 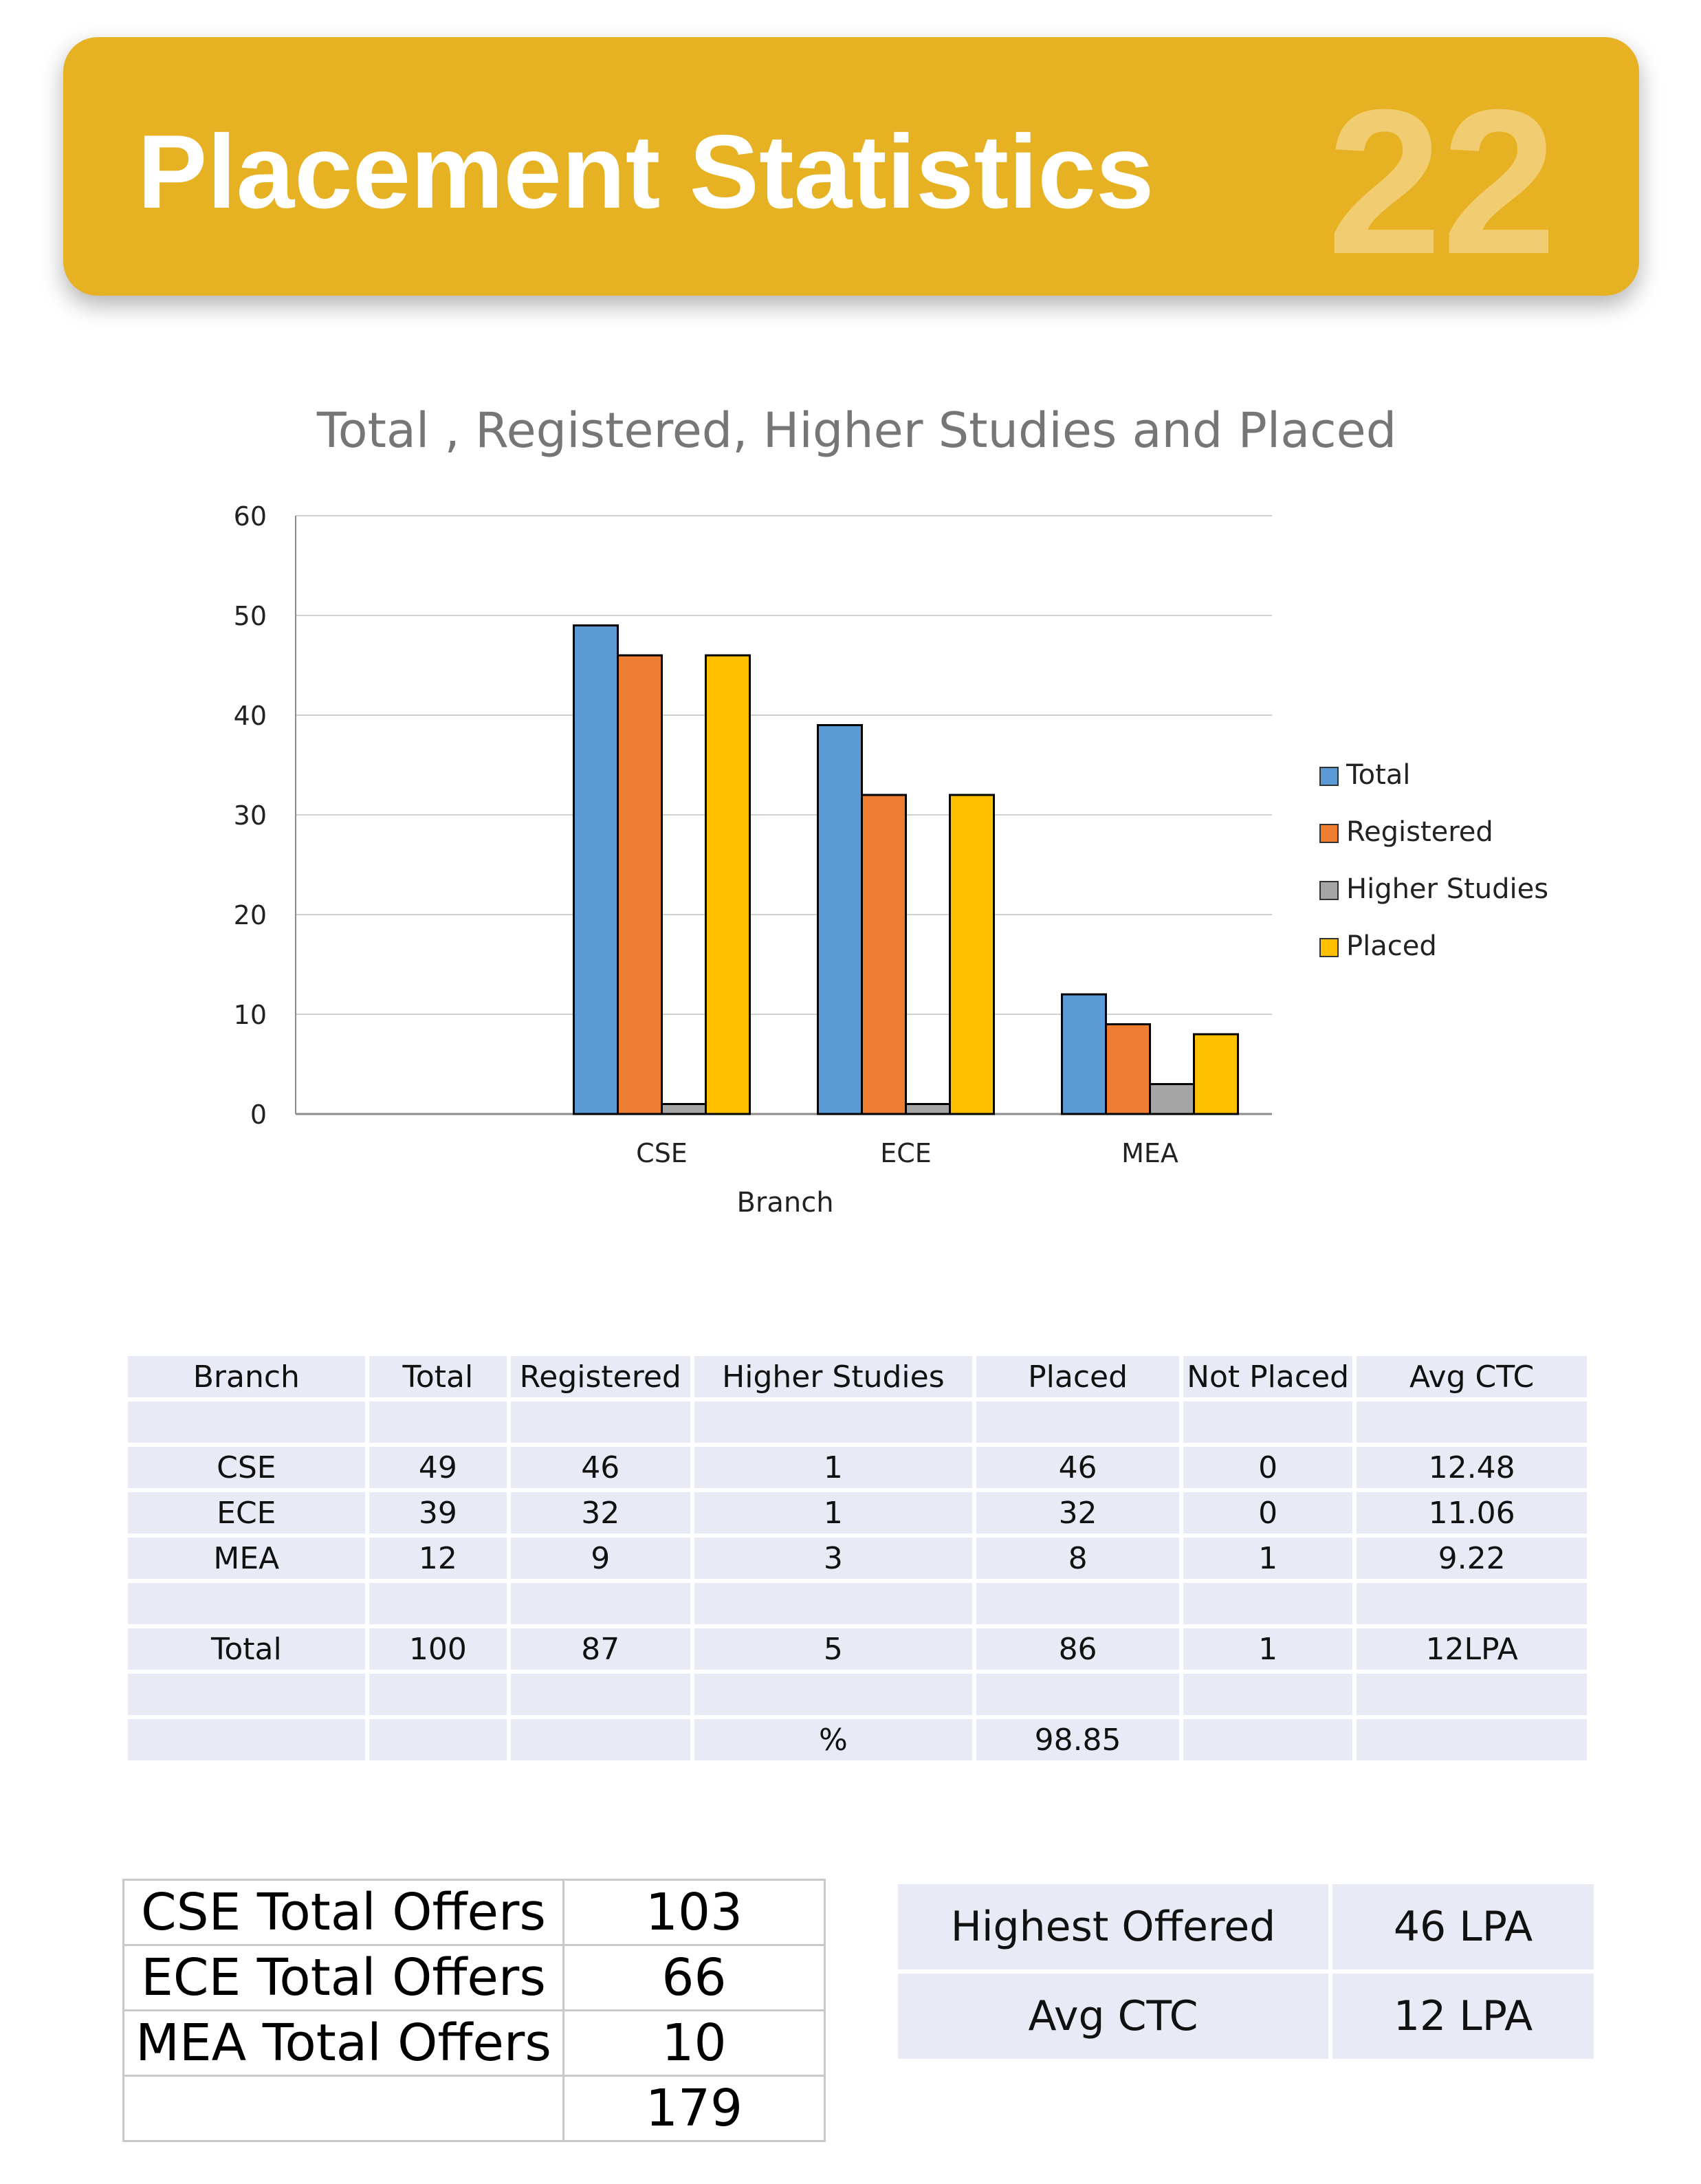 What do you see at coordinates (343, 2043) in the screenshot?
I see `offers-label: MEA Total Offers` at bounding box center [343, 2043].